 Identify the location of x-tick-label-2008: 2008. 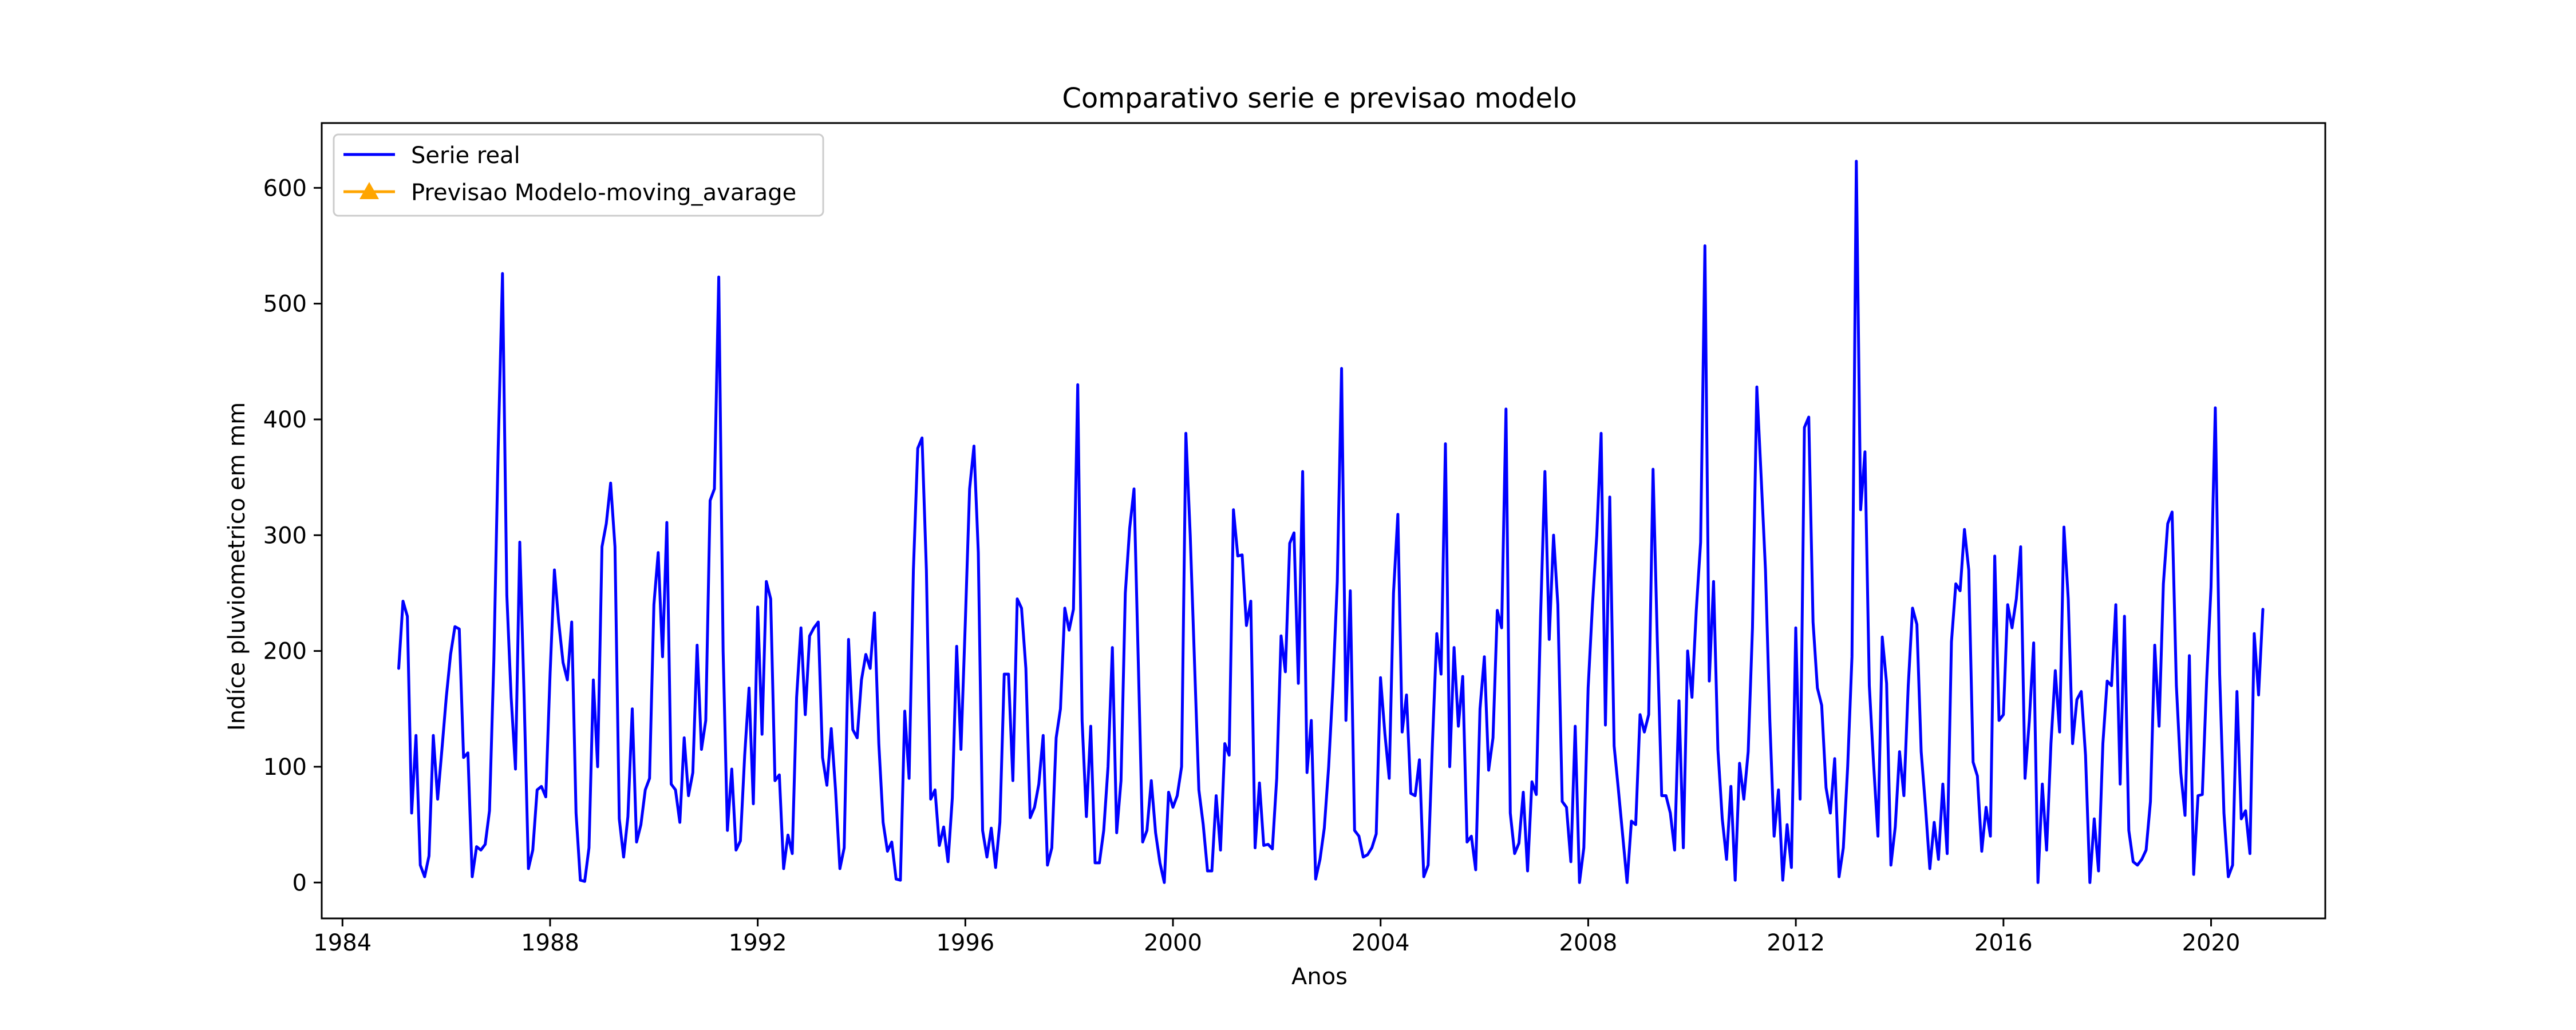
(1588, 943).